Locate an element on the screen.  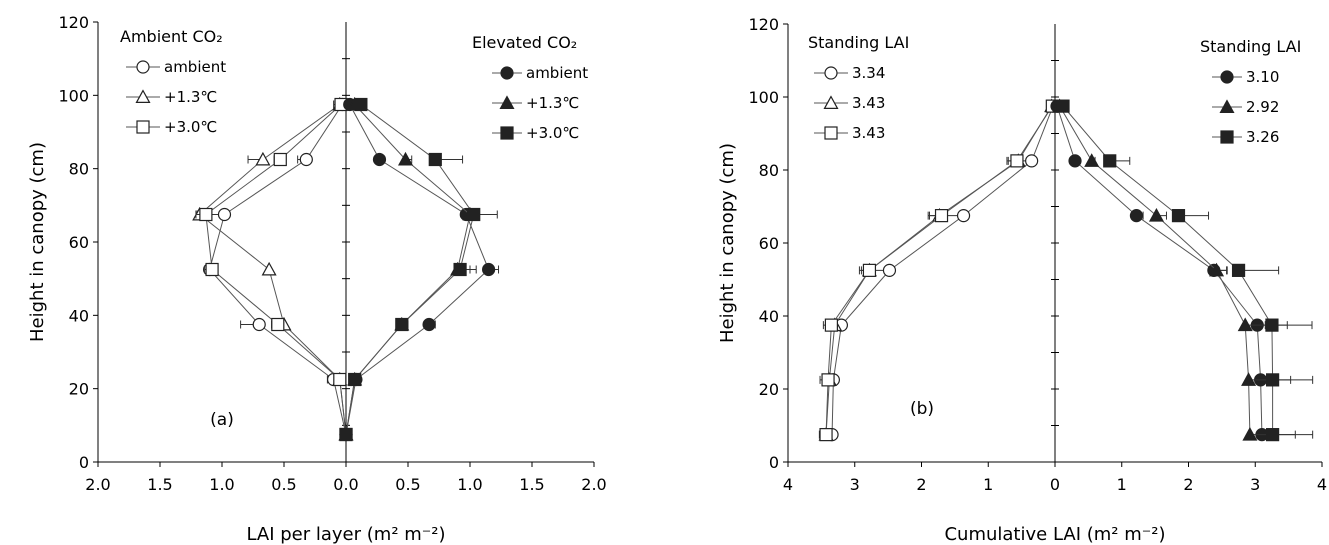
x-tick-label: 1.0 is located at coordinates (469, 484).